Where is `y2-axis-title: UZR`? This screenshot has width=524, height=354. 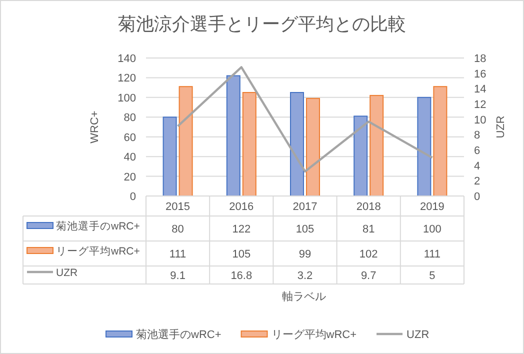
y2-axis-title: UZR is located at coordinates (501, 127).